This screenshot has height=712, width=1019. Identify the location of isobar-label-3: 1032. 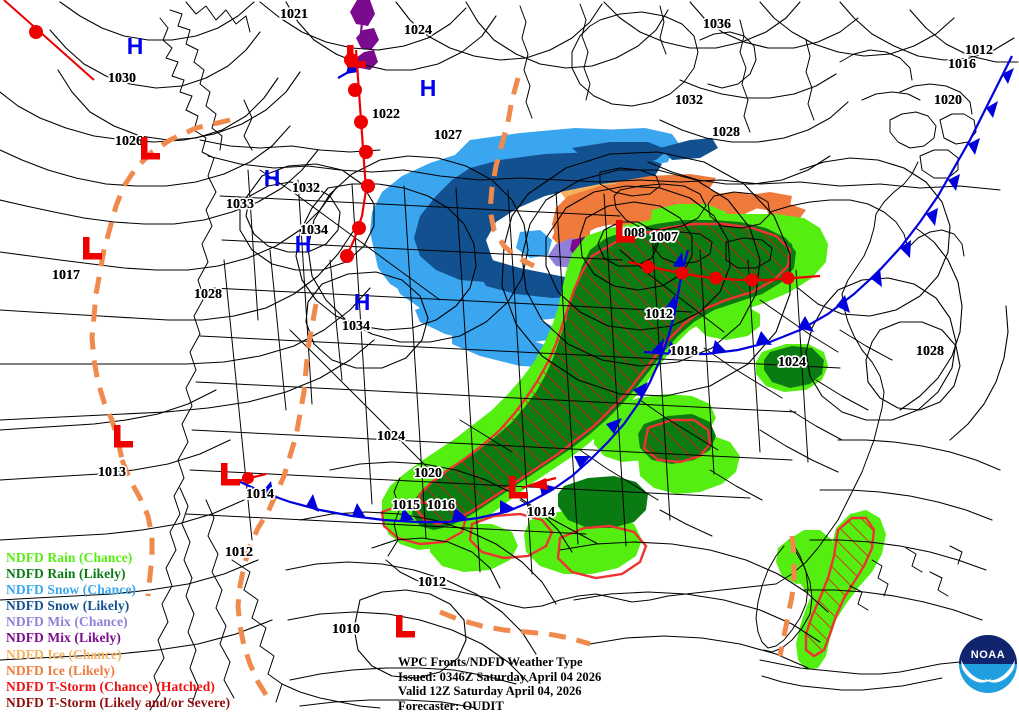
(689, 100).